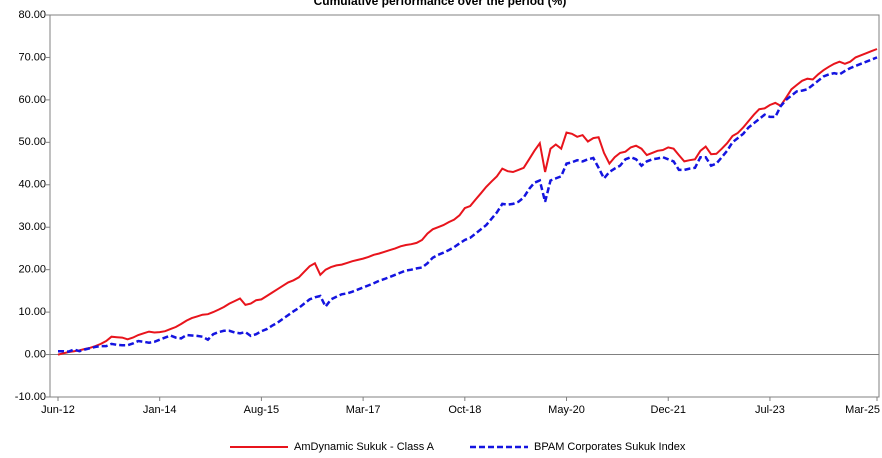  Describe the element at coordinates (35, 354) in the screenshot. I see `y-tick-label: 0.00` at that location.